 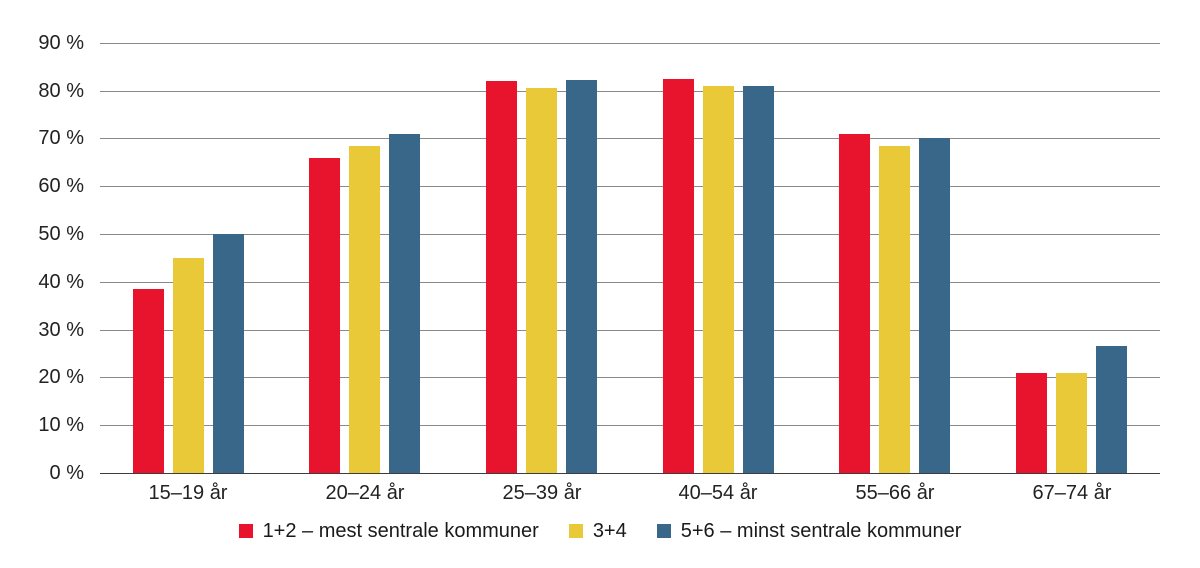 I want to click on x-axis-category-label: 40–54 år, so click(x=718, y=493).